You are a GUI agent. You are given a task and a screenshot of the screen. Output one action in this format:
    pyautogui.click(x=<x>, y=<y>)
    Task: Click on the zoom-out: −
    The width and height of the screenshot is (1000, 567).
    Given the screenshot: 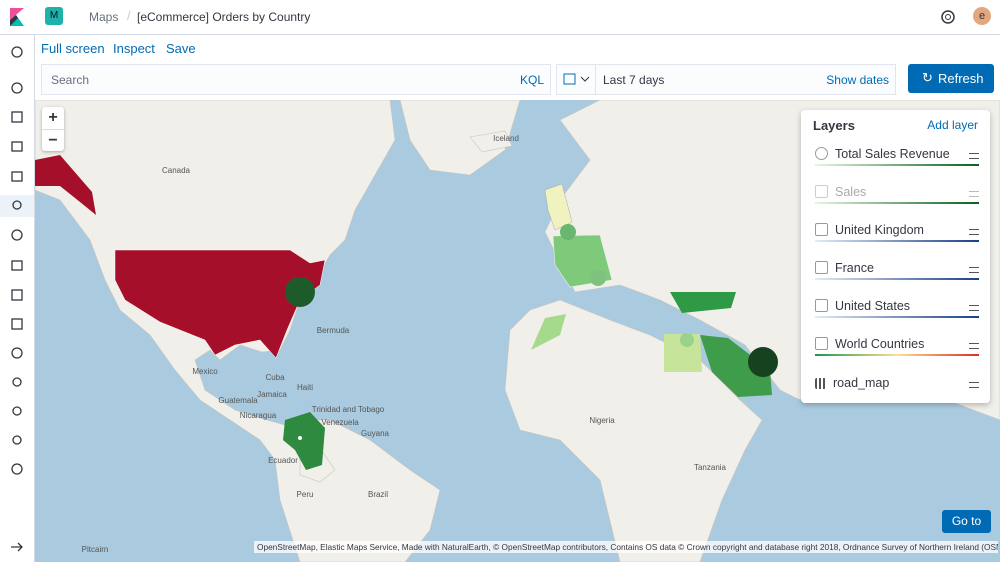 What is the action you would take?
    pyautogui.click(x=53, y=140)
    